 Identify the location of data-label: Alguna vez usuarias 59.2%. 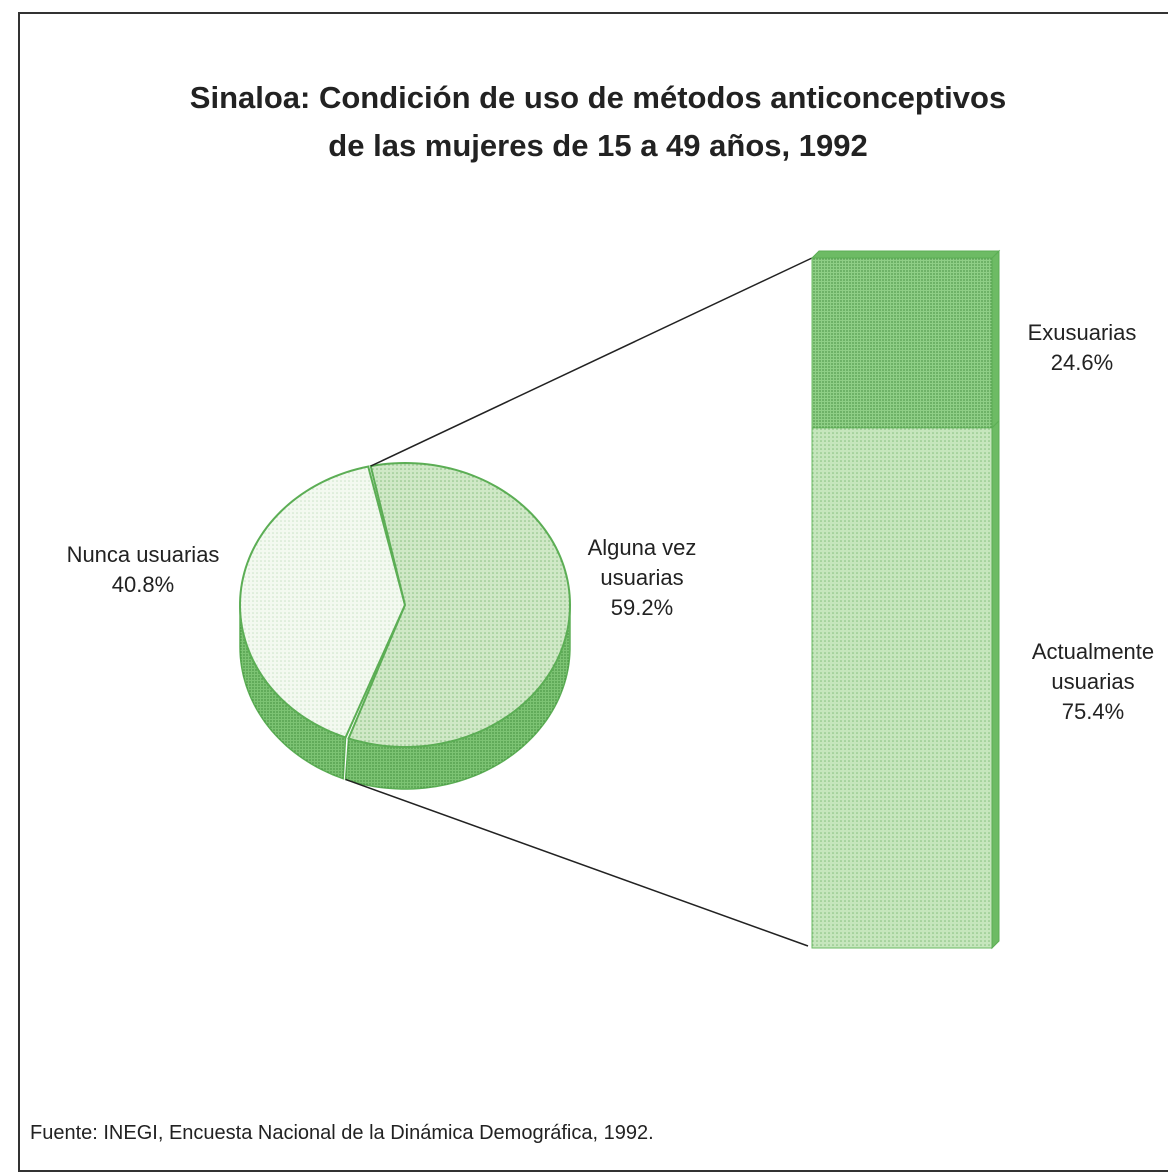
(642, 578).